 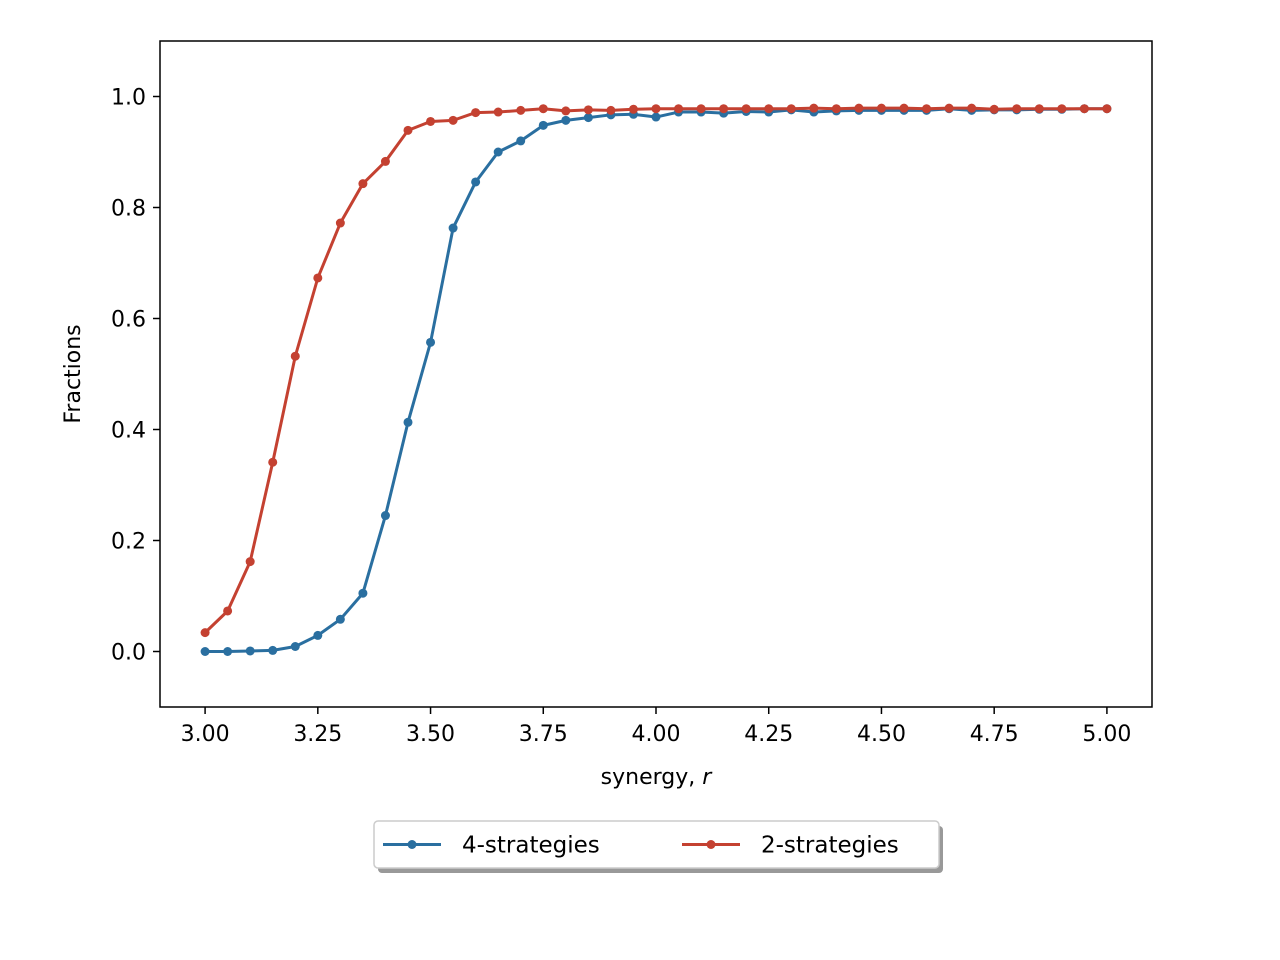 I want to click on y-tick-label: 0.2, so click(x=128, y=542).